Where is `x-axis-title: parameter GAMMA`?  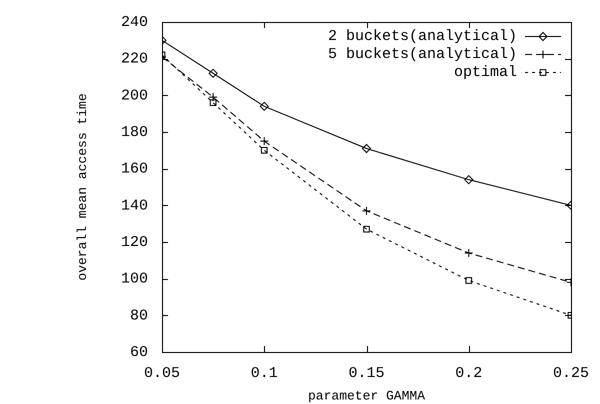 x-axis-title: parameter GAMMA is located at coordinates (367, 396).